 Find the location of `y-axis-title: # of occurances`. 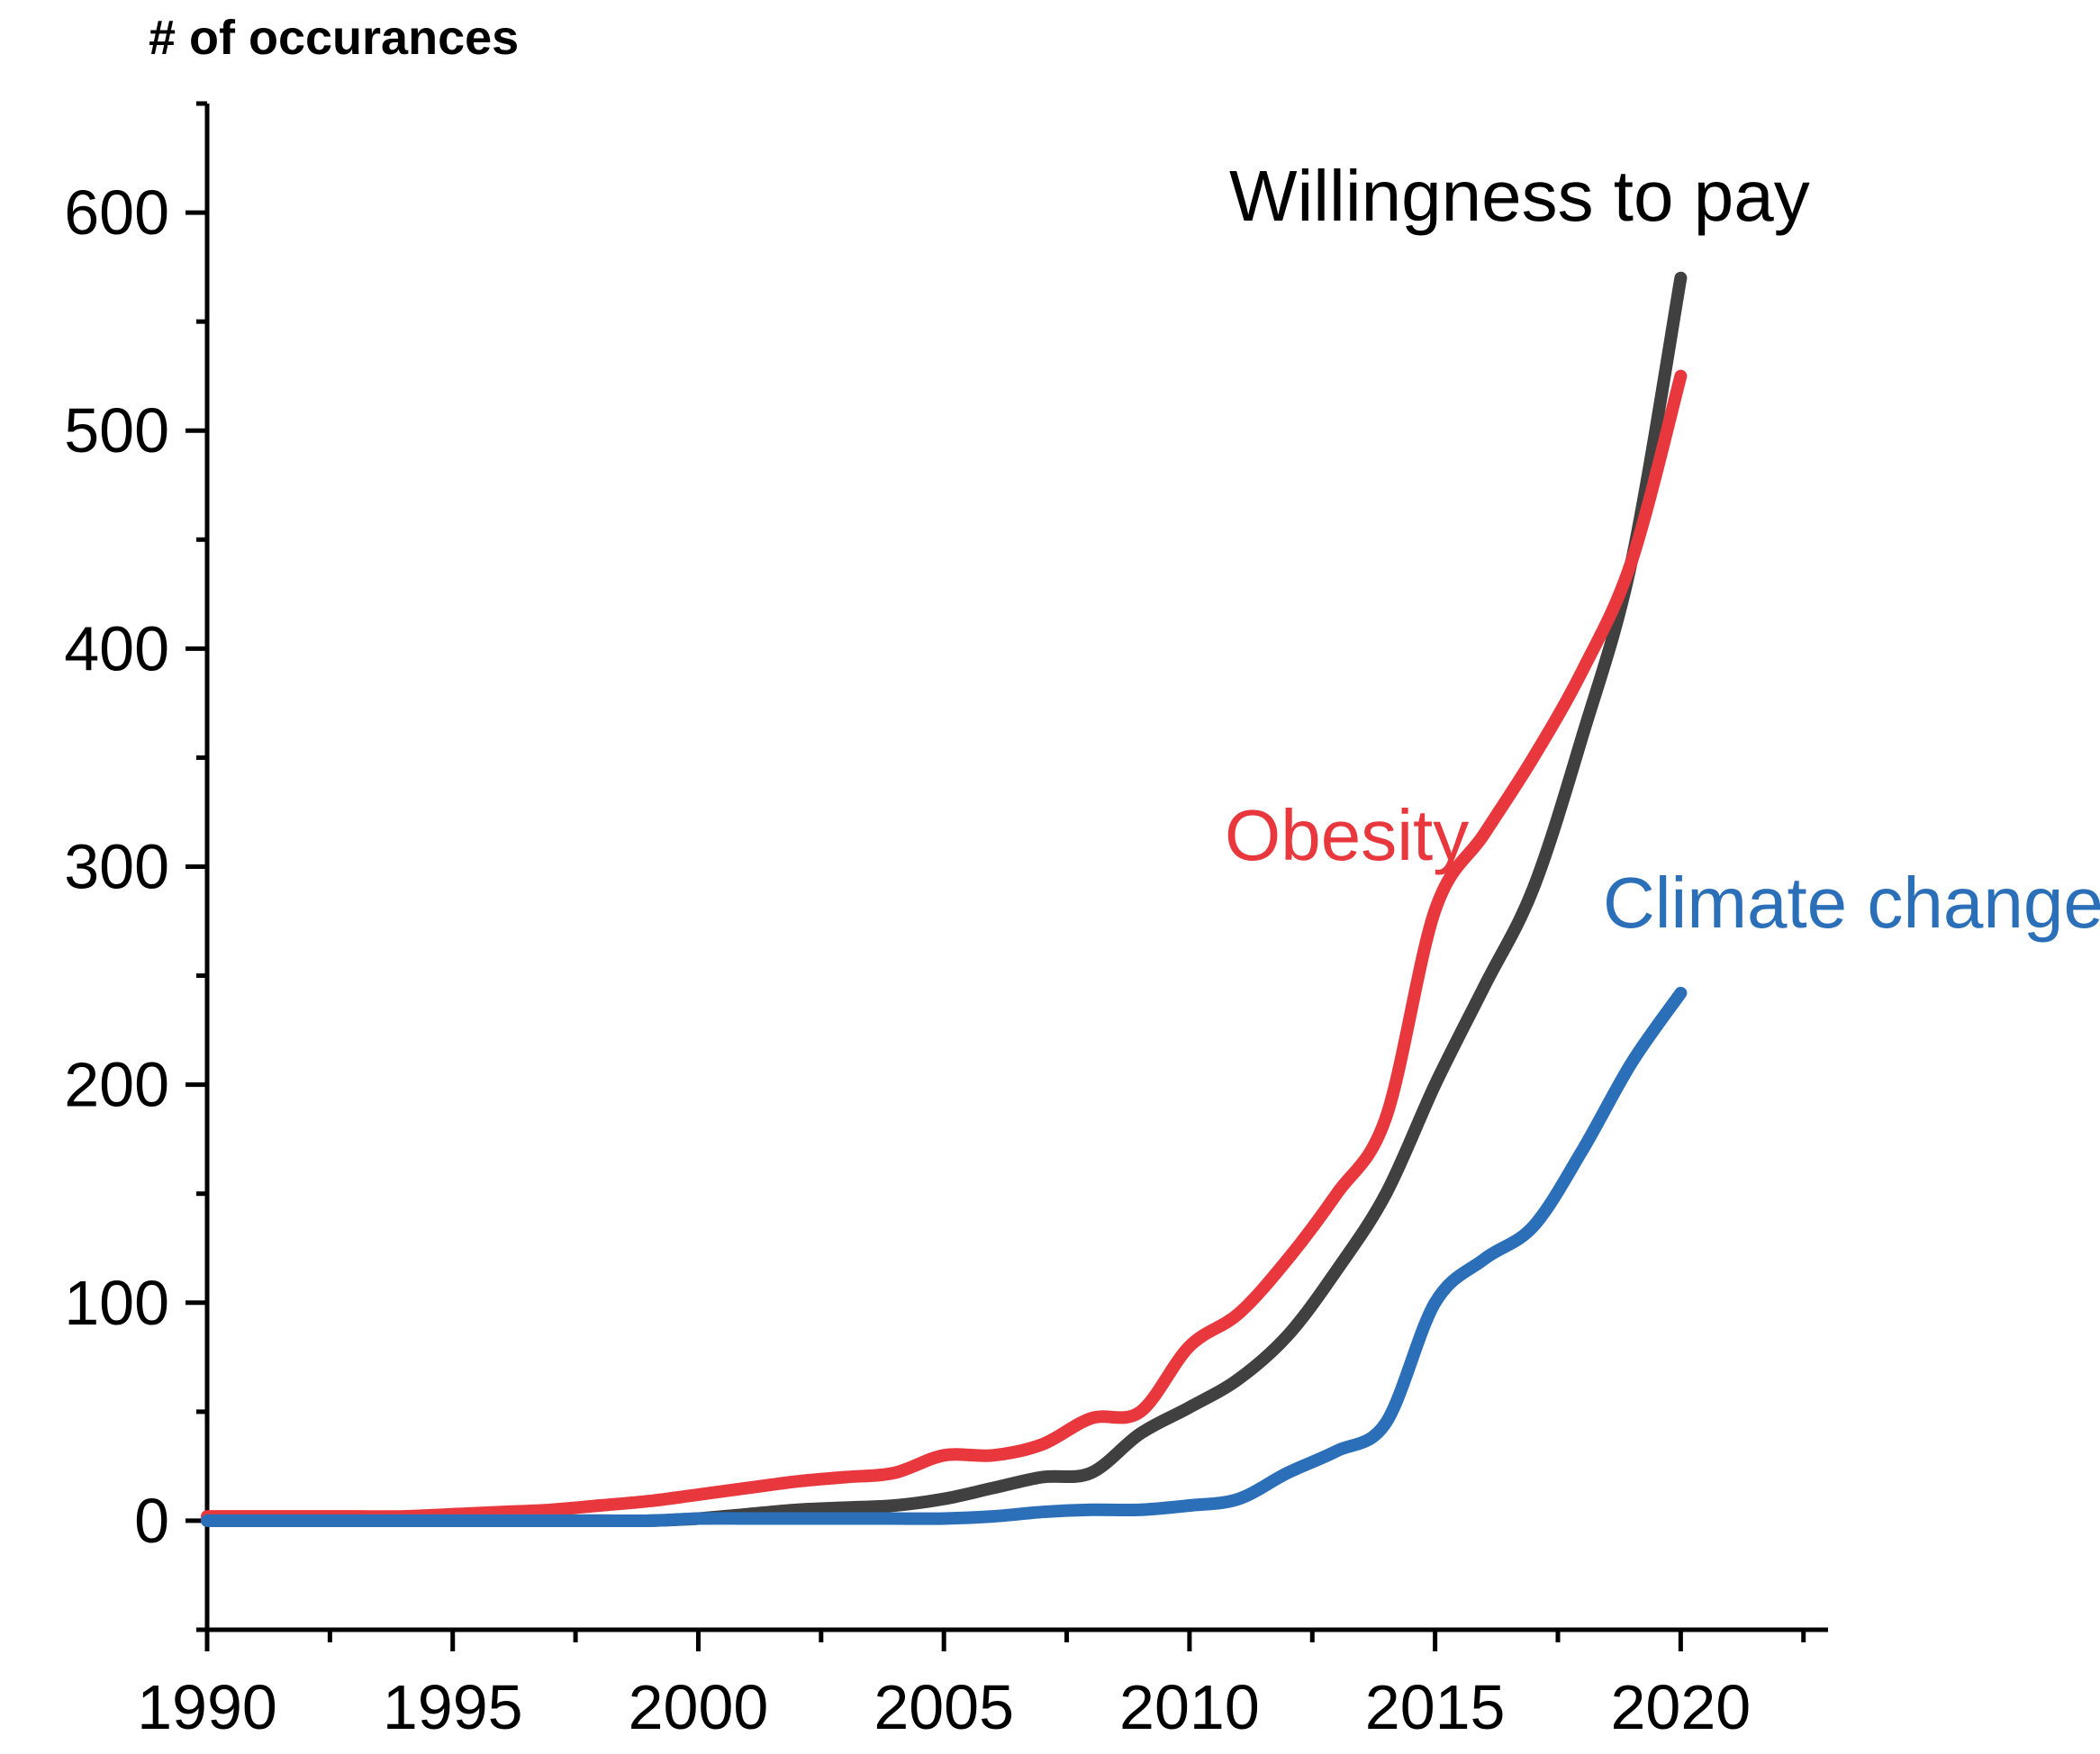

y-axis-title: # of occurances is located at coordinates (334, 38).